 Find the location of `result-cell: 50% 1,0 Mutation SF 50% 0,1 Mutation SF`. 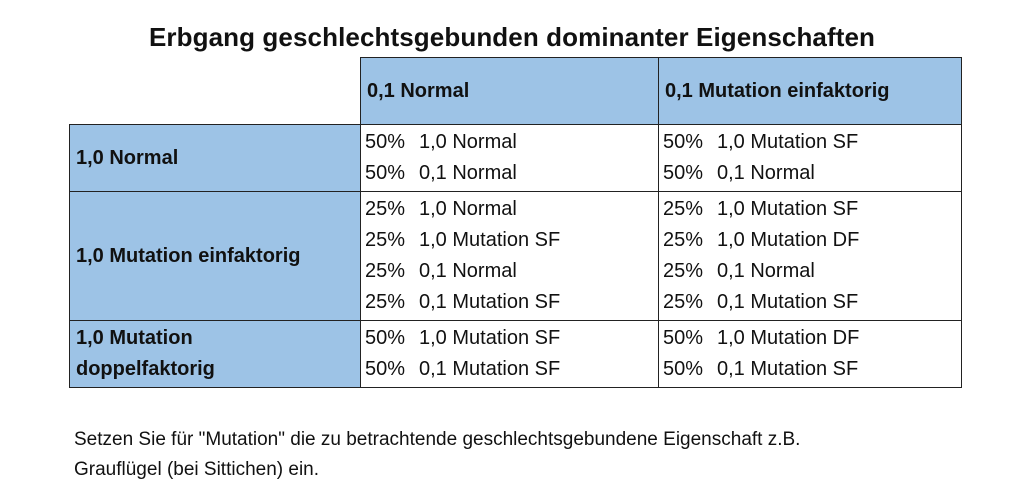

result-cell: 50% 1,0 Mutation SF 50% 0,1 Mutation SF is located at coordinates (509, 354).